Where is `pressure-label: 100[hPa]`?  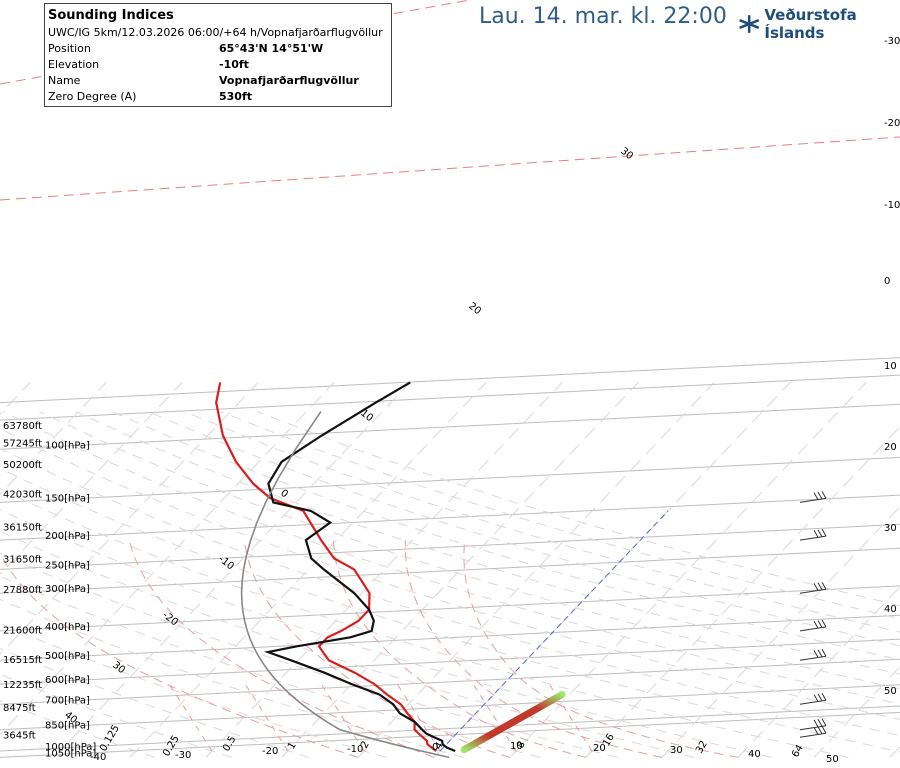 pressure-label: 100[hPa] is located at coordinates (67, 445).